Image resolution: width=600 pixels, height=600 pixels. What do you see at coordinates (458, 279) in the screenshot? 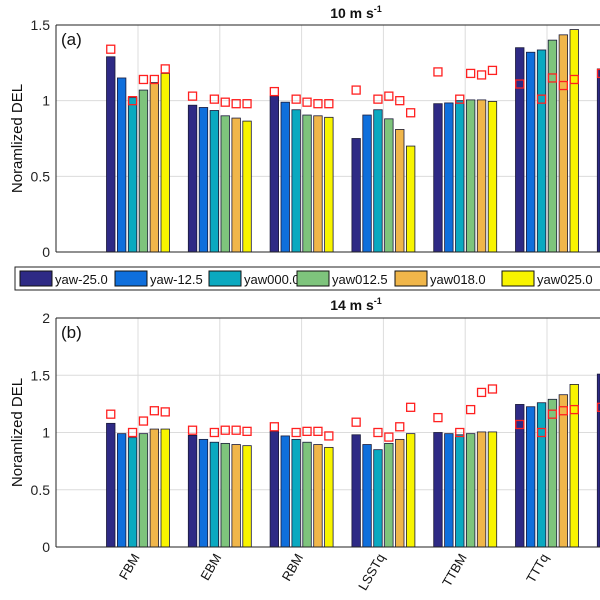
I see `legend-label: yaw018.0` at bounding box center [458, 279].